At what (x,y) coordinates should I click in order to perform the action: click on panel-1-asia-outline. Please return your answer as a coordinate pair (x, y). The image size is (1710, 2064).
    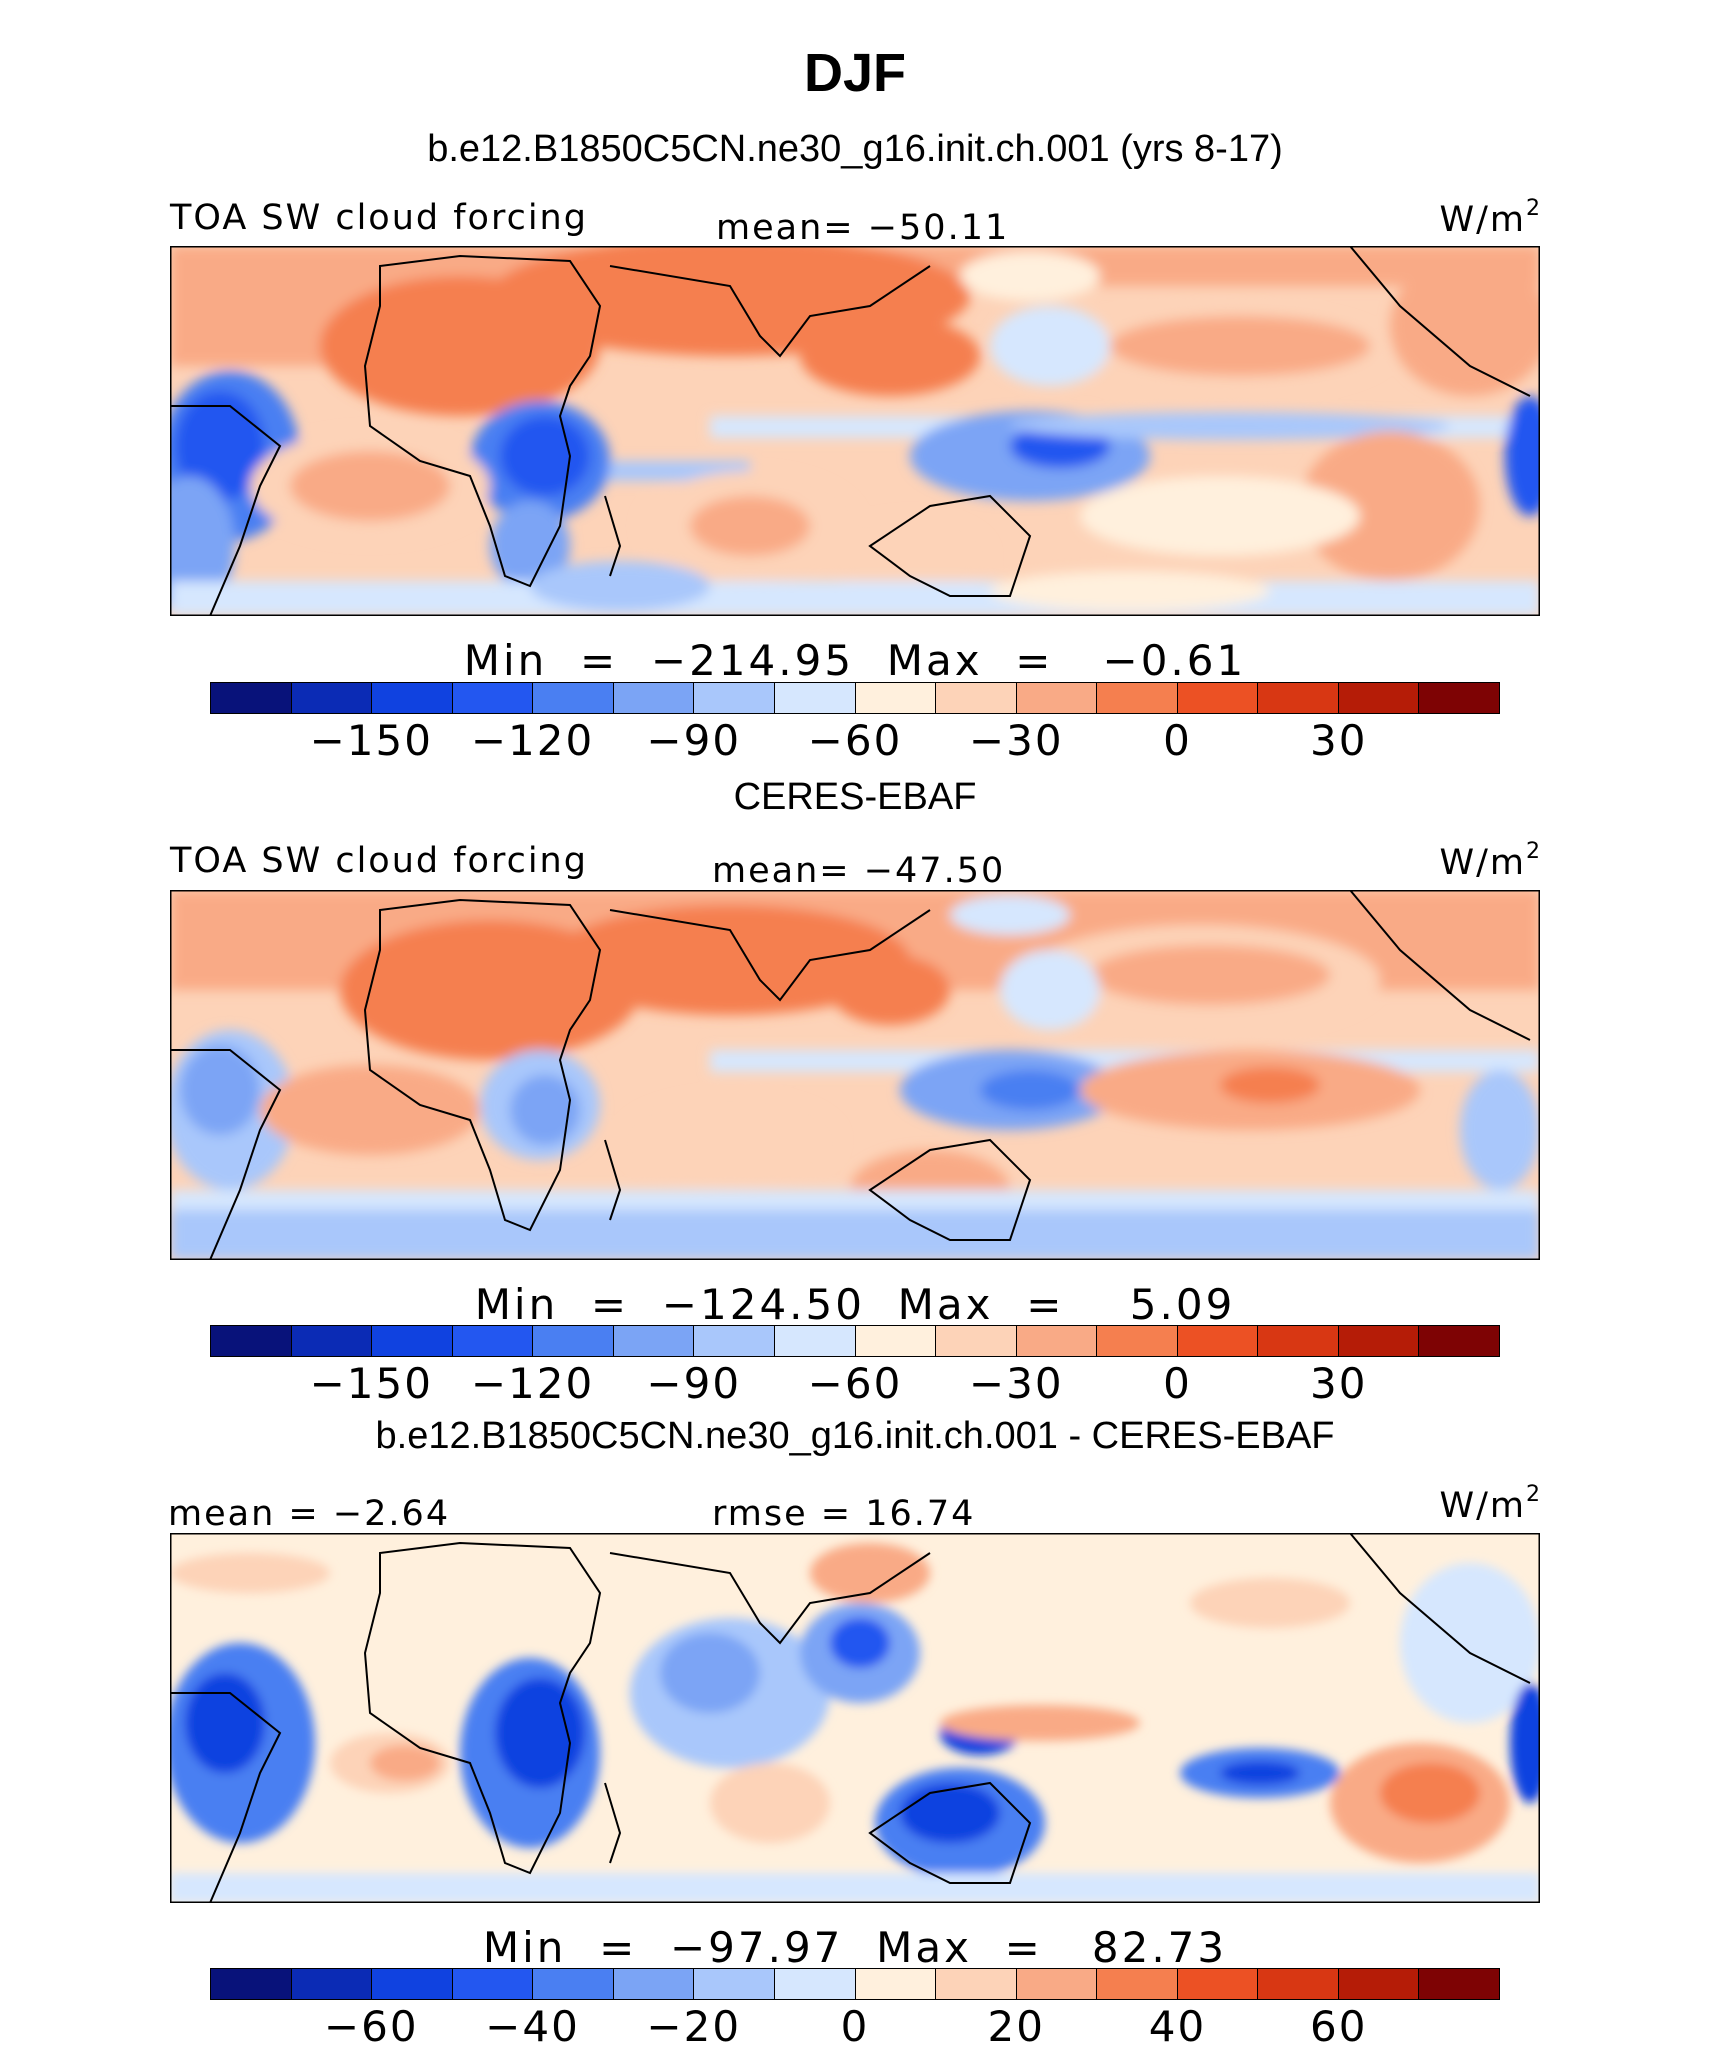
    Looking at the image, I should click on (770, 311).